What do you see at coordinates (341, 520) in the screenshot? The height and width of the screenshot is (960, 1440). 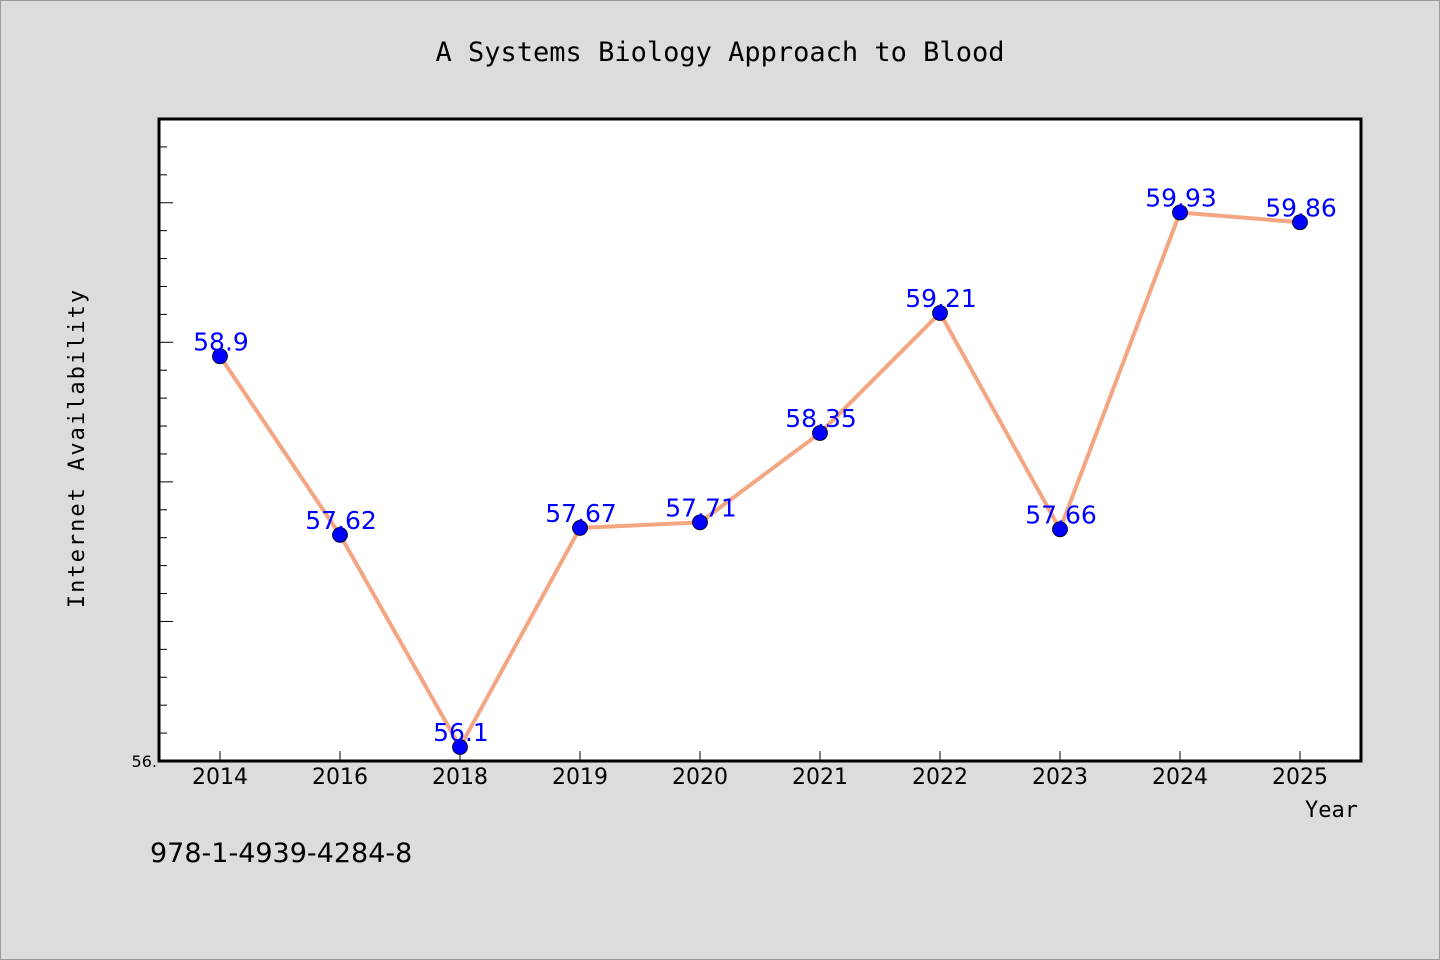 I see `data-label: 57.62` at bounding box center [341, 520].